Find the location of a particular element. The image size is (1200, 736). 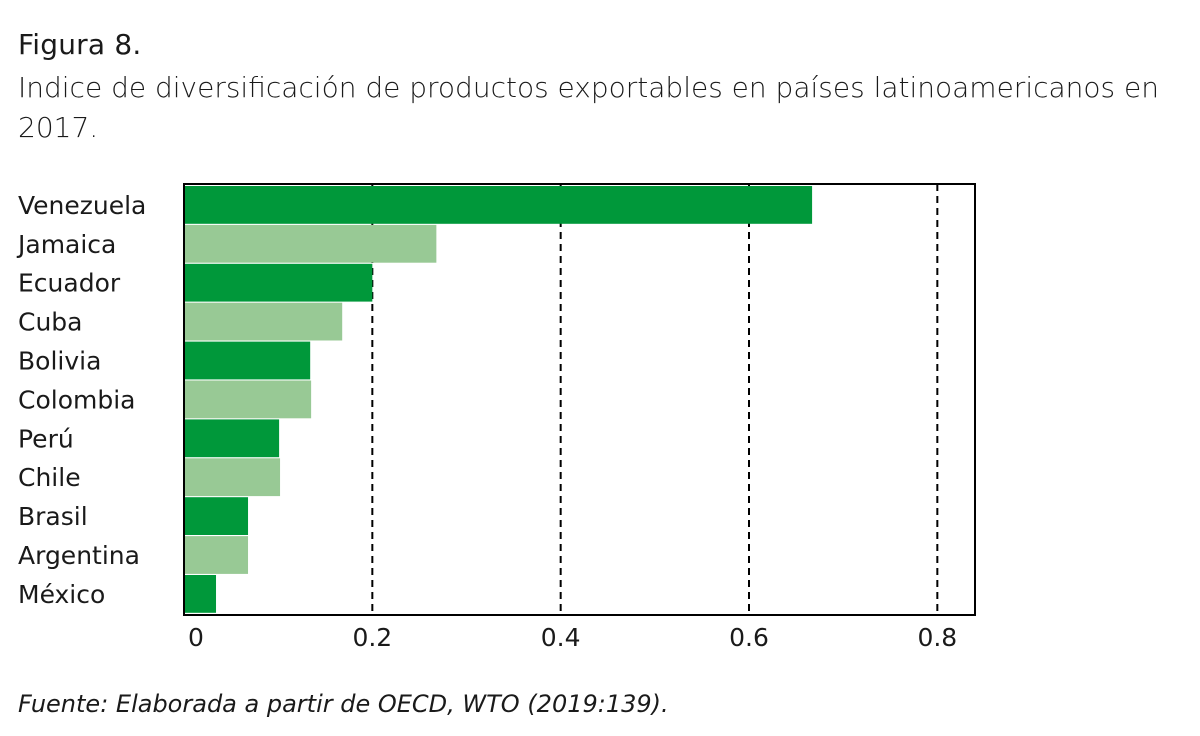

category-label-jamaica: Jamaica is located at coordinates (66, 244).